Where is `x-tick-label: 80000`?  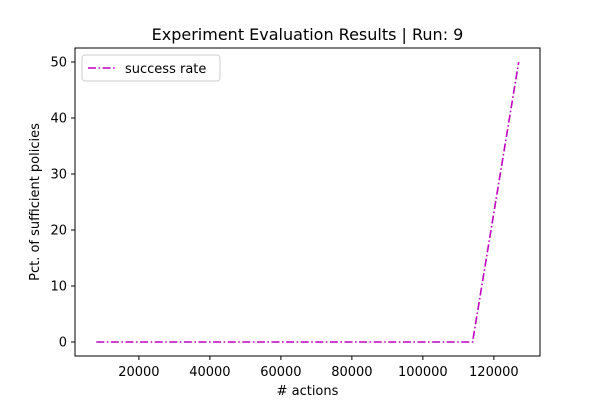 x-tick-label: 80000 is located at coordinates (351, 372).